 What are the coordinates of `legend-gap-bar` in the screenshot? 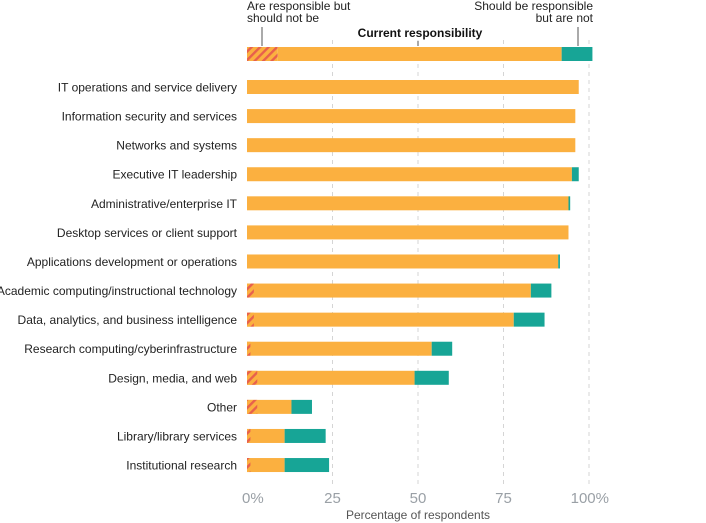 It's located at (577, 54).